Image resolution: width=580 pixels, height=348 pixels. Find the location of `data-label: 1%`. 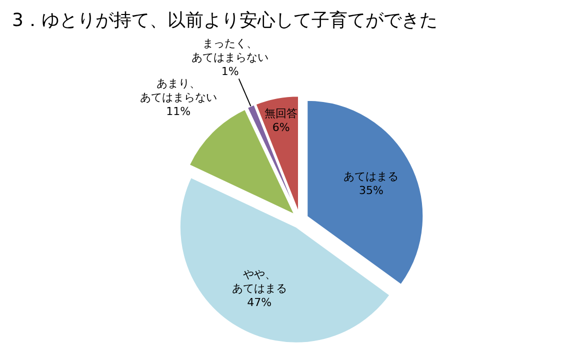

data-label: 1% is located at coordinates (230, 71).